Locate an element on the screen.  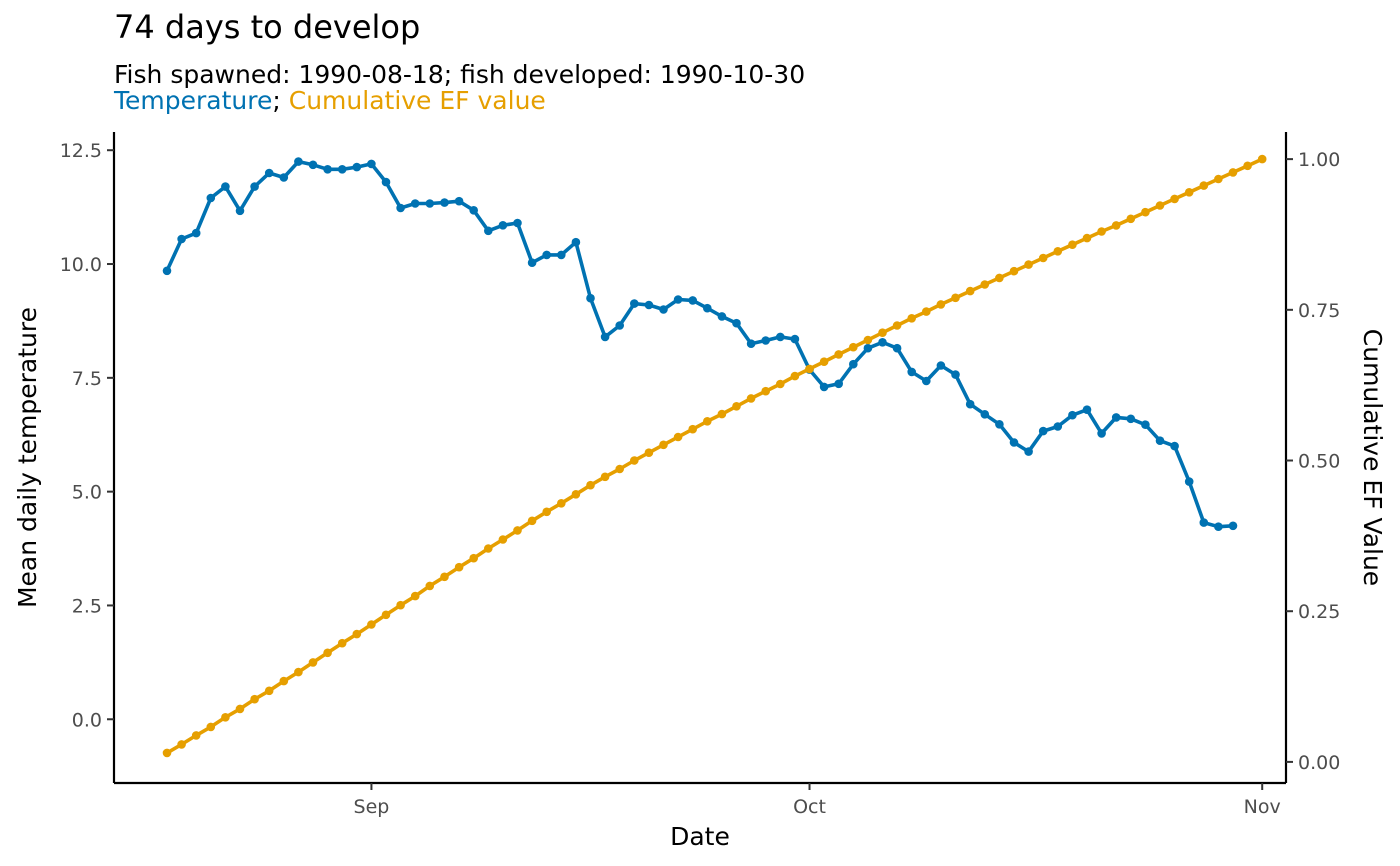
x-axis-title: Date is located at coordinates (700, 836).